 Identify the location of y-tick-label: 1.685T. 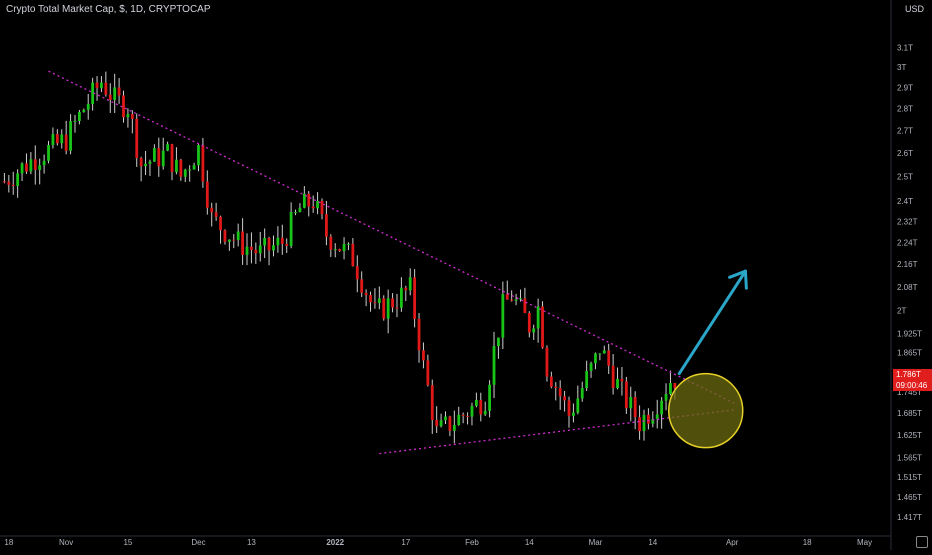
(909, 413).